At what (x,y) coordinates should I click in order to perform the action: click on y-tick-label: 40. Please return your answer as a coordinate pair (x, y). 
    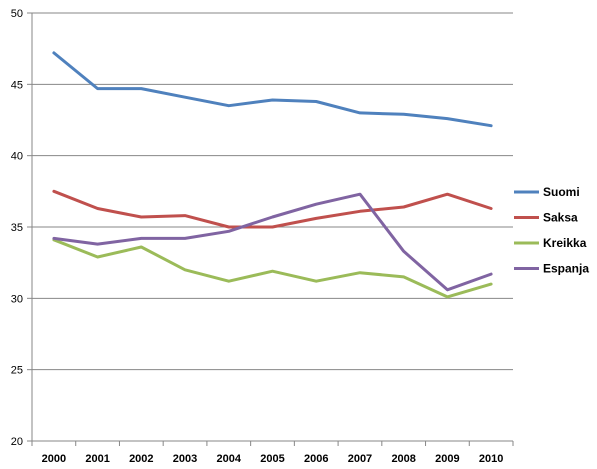
    Looking at the image, I should click on (17, 157).